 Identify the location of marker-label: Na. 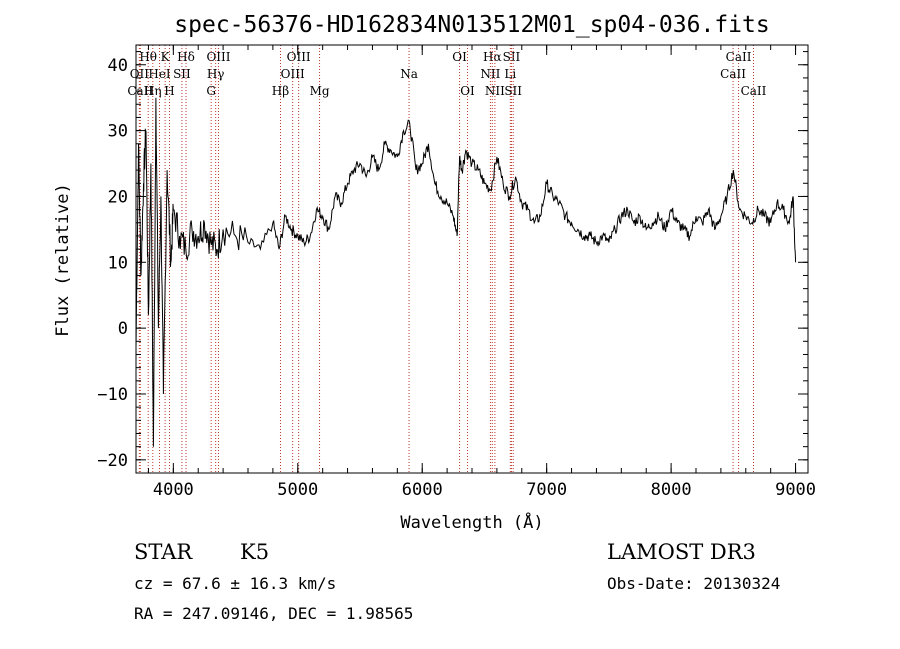
(409, 74).